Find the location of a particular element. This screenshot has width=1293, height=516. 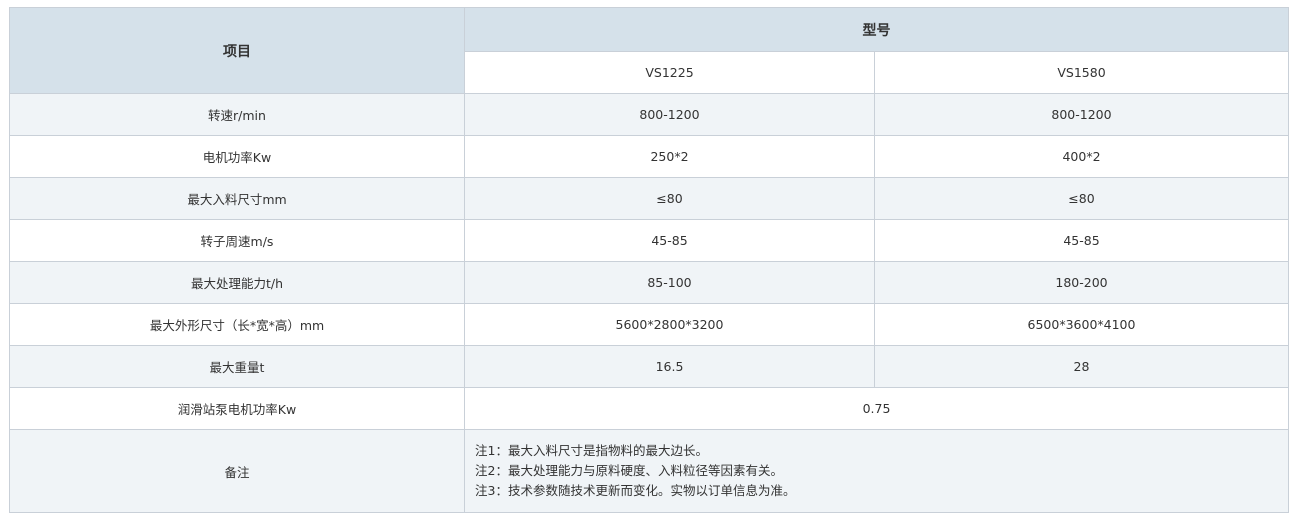

table-row: 最大重量t 16.5 28 is located at coordinates (649, 366).